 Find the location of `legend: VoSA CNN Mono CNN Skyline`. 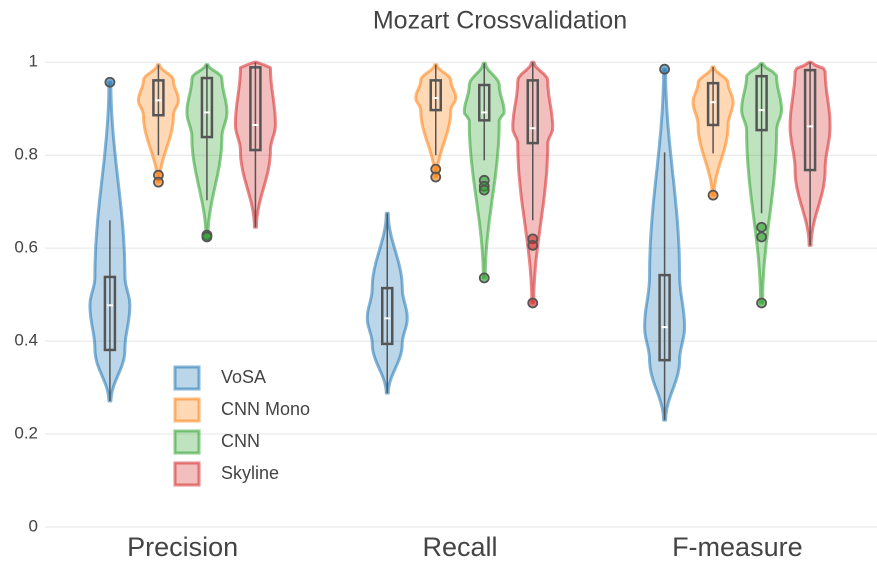

legend: VoSA CNN Mono CNN Skyline is located at coordinates (241, 426).